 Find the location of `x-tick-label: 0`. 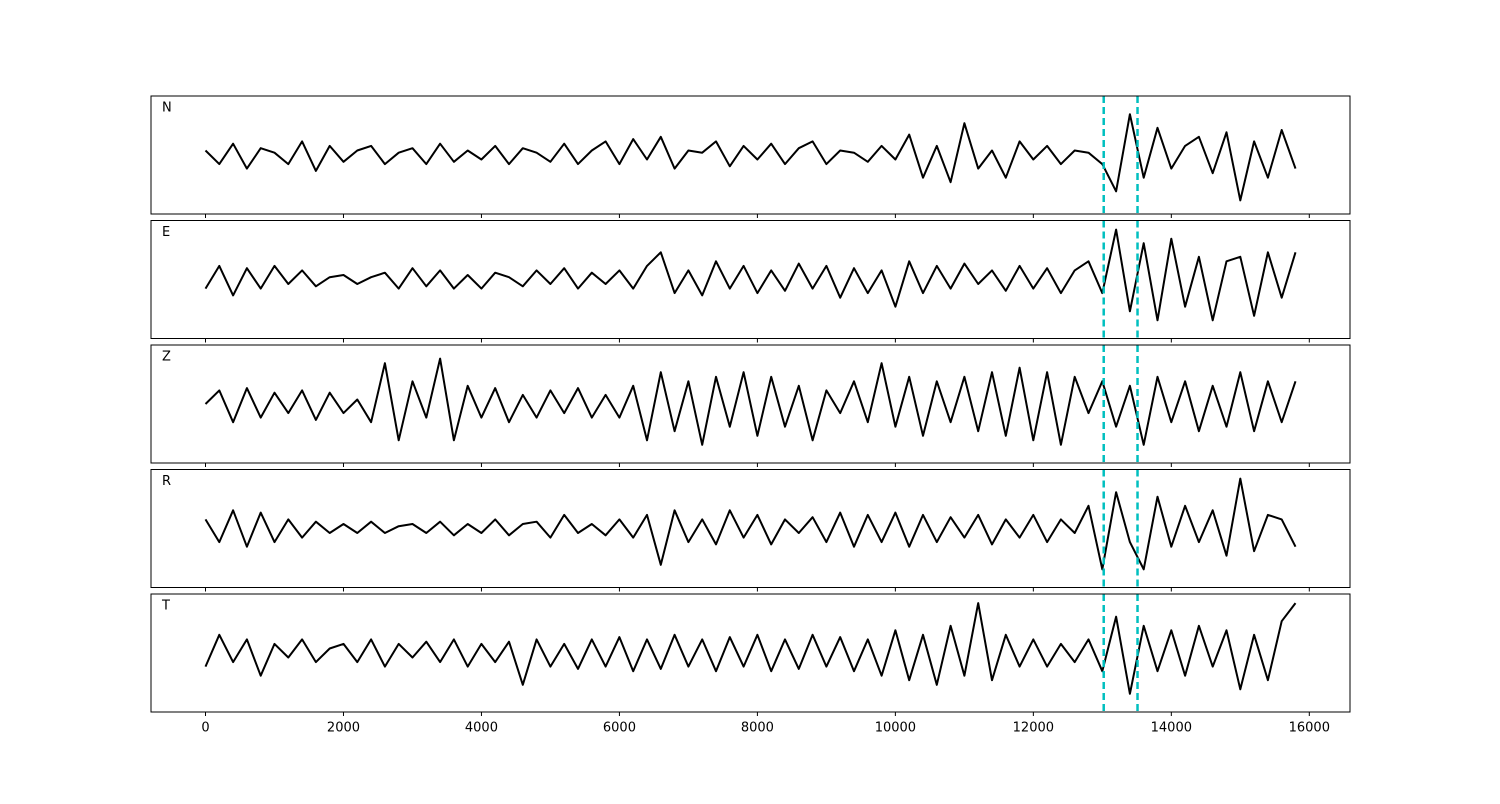

x-tick-label: 0 is located at coordinates (205, 728).